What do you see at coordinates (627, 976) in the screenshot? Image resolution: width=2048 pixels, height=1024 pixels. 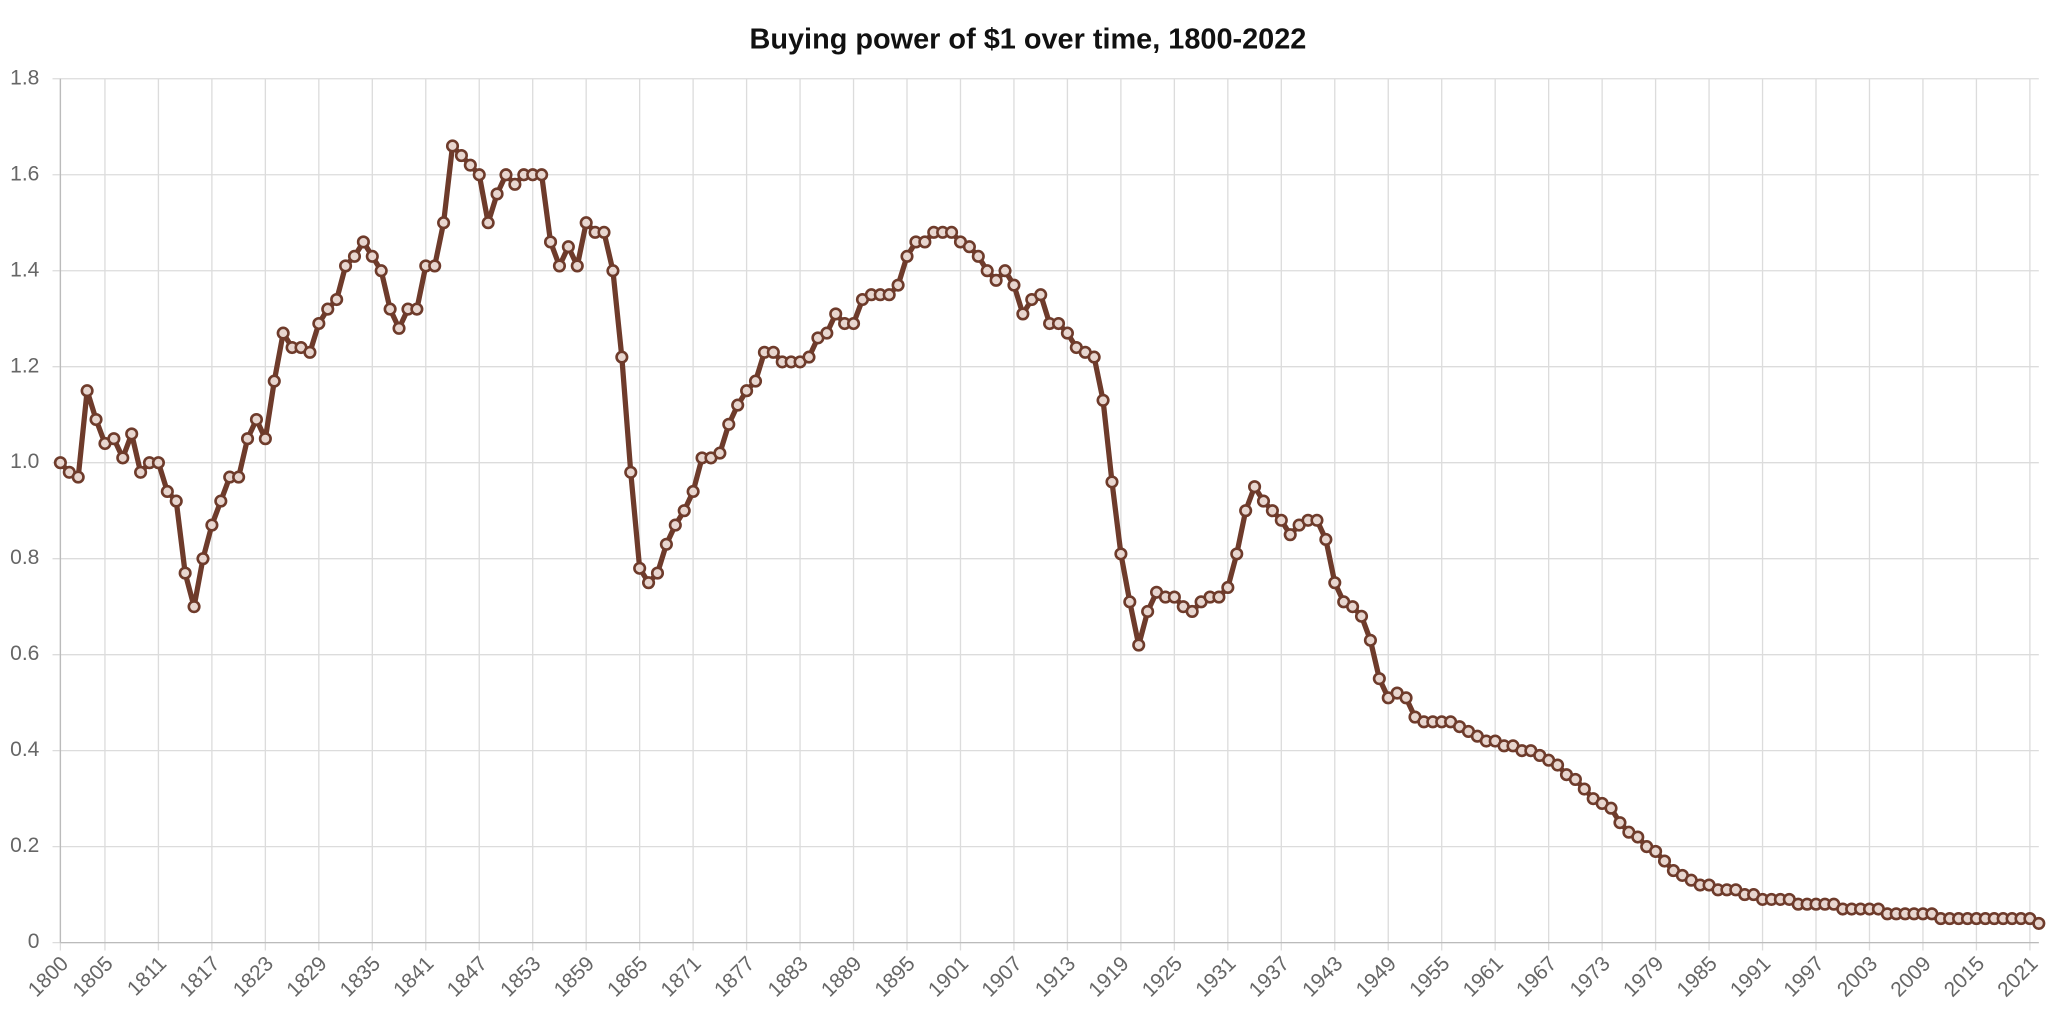 I see `x-tick-label: 1865` at bounding box center [627, 976].